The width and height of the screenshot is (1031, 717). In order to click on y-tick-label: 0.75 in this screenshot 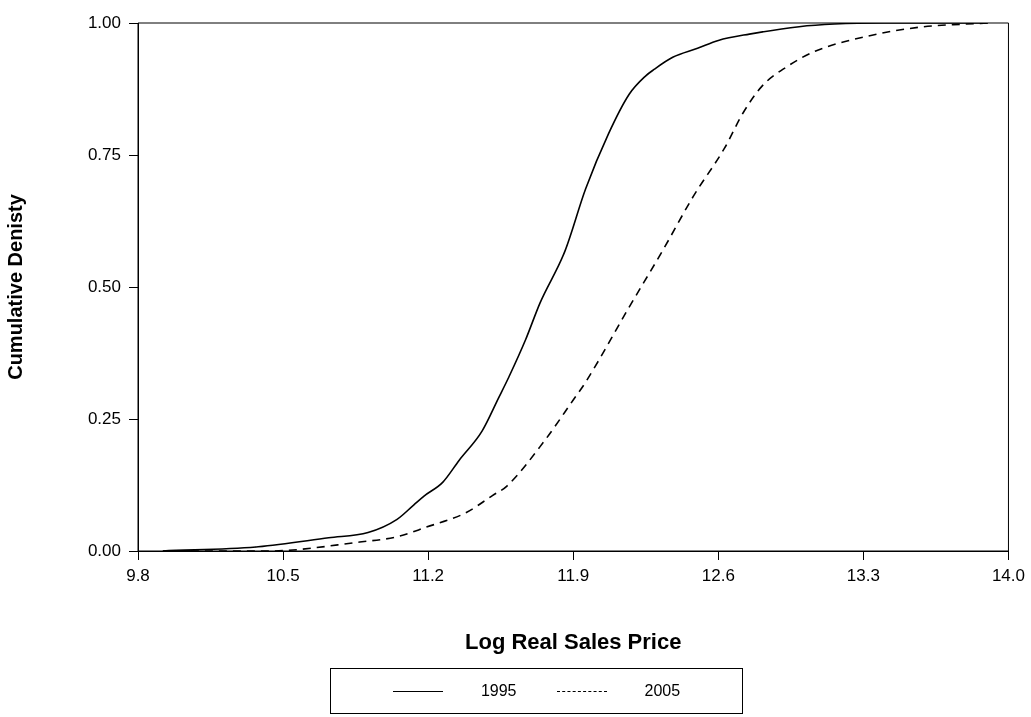, I will do `click(104, 154)`.